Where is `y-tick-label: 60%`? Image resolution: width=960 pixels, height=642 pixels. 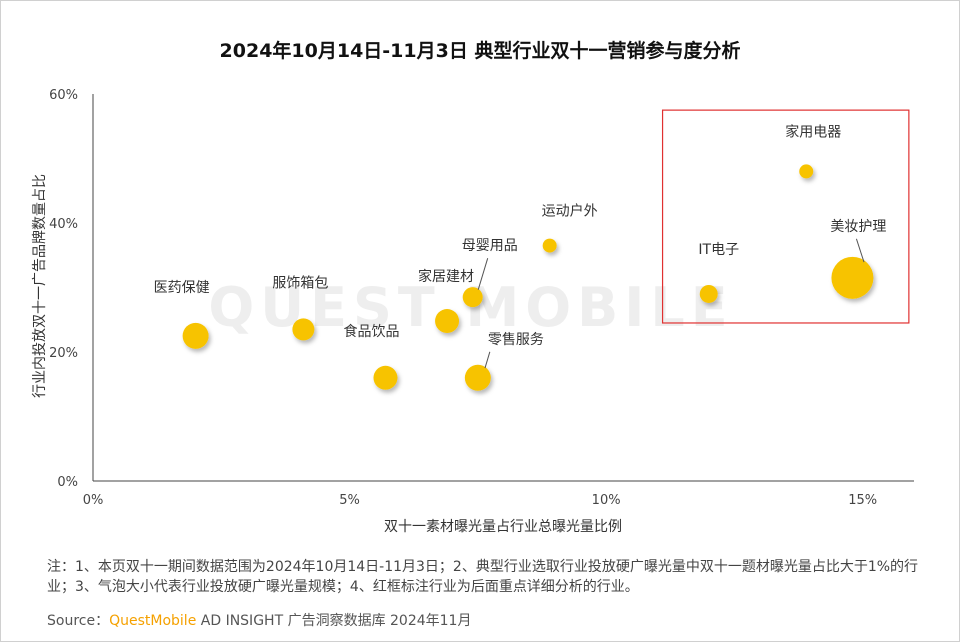 y-tick-label: 60% is located at coordinates (63, 95).